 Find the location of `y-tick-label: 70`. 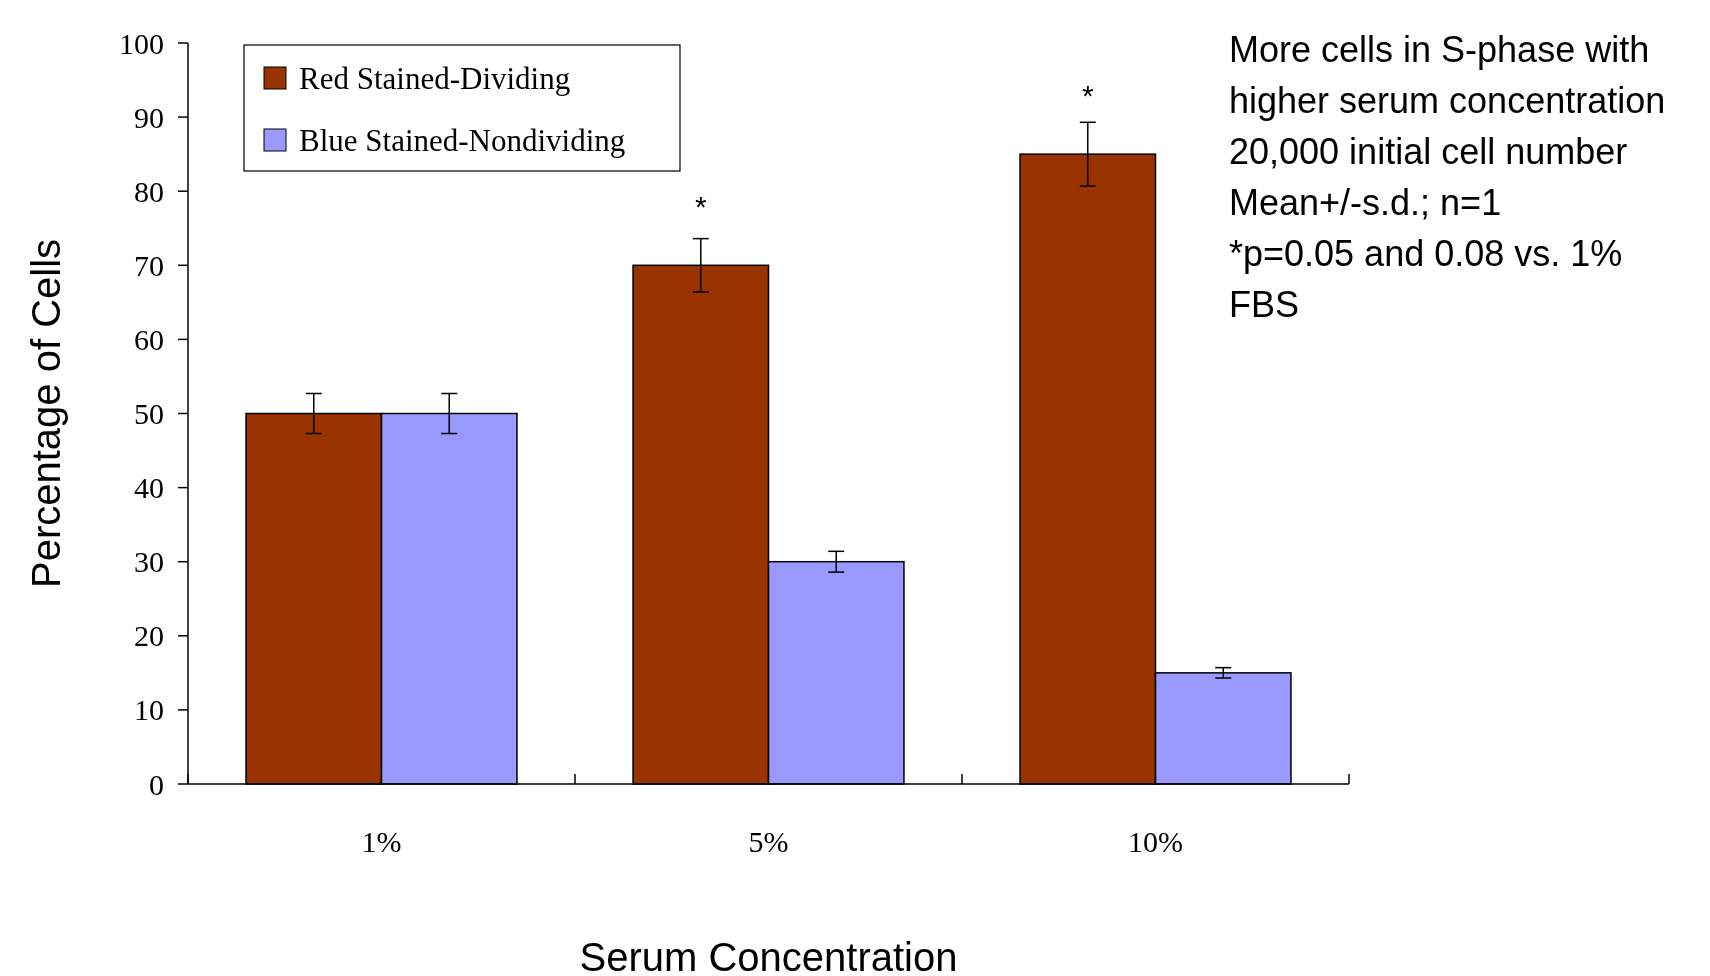

y-tick-label: 70 is located at coordinates (149, 265).